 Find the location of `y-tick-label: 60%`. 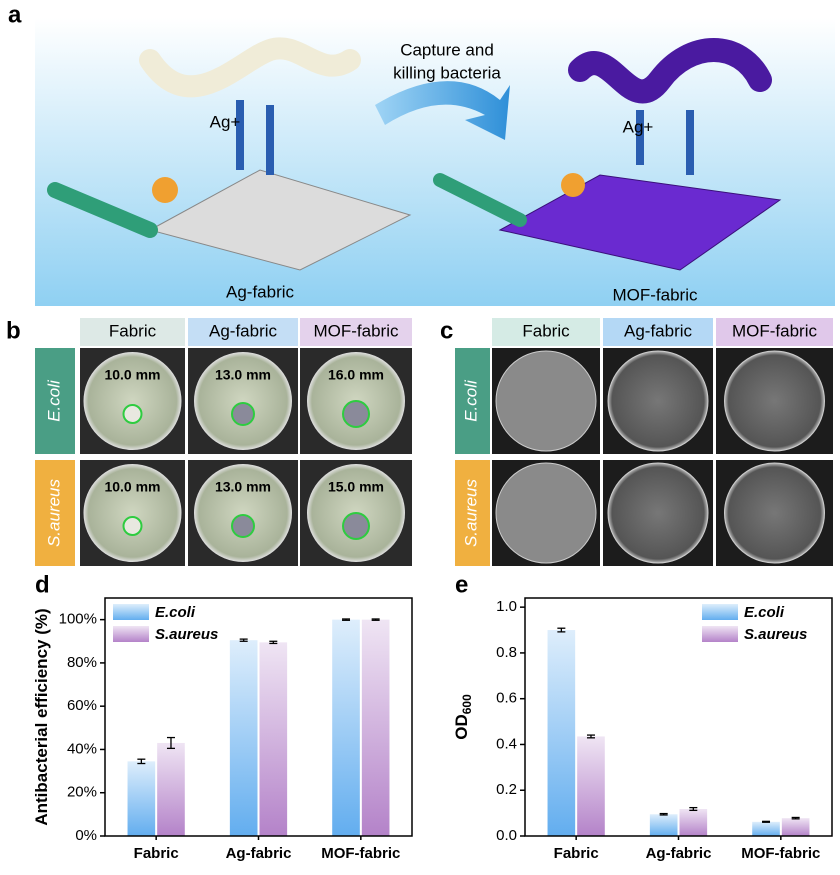

y-tick-label: 60% is located at coordinates (82, 705).